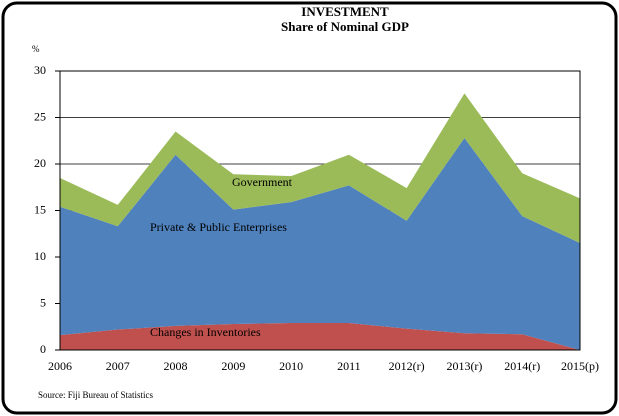 The height and width of the screenshot is (416, 619). What do you see at coordinates (60, 366) in the screenshot?
I see `x-tick-label: 2006` at bounding box center [60, 366].